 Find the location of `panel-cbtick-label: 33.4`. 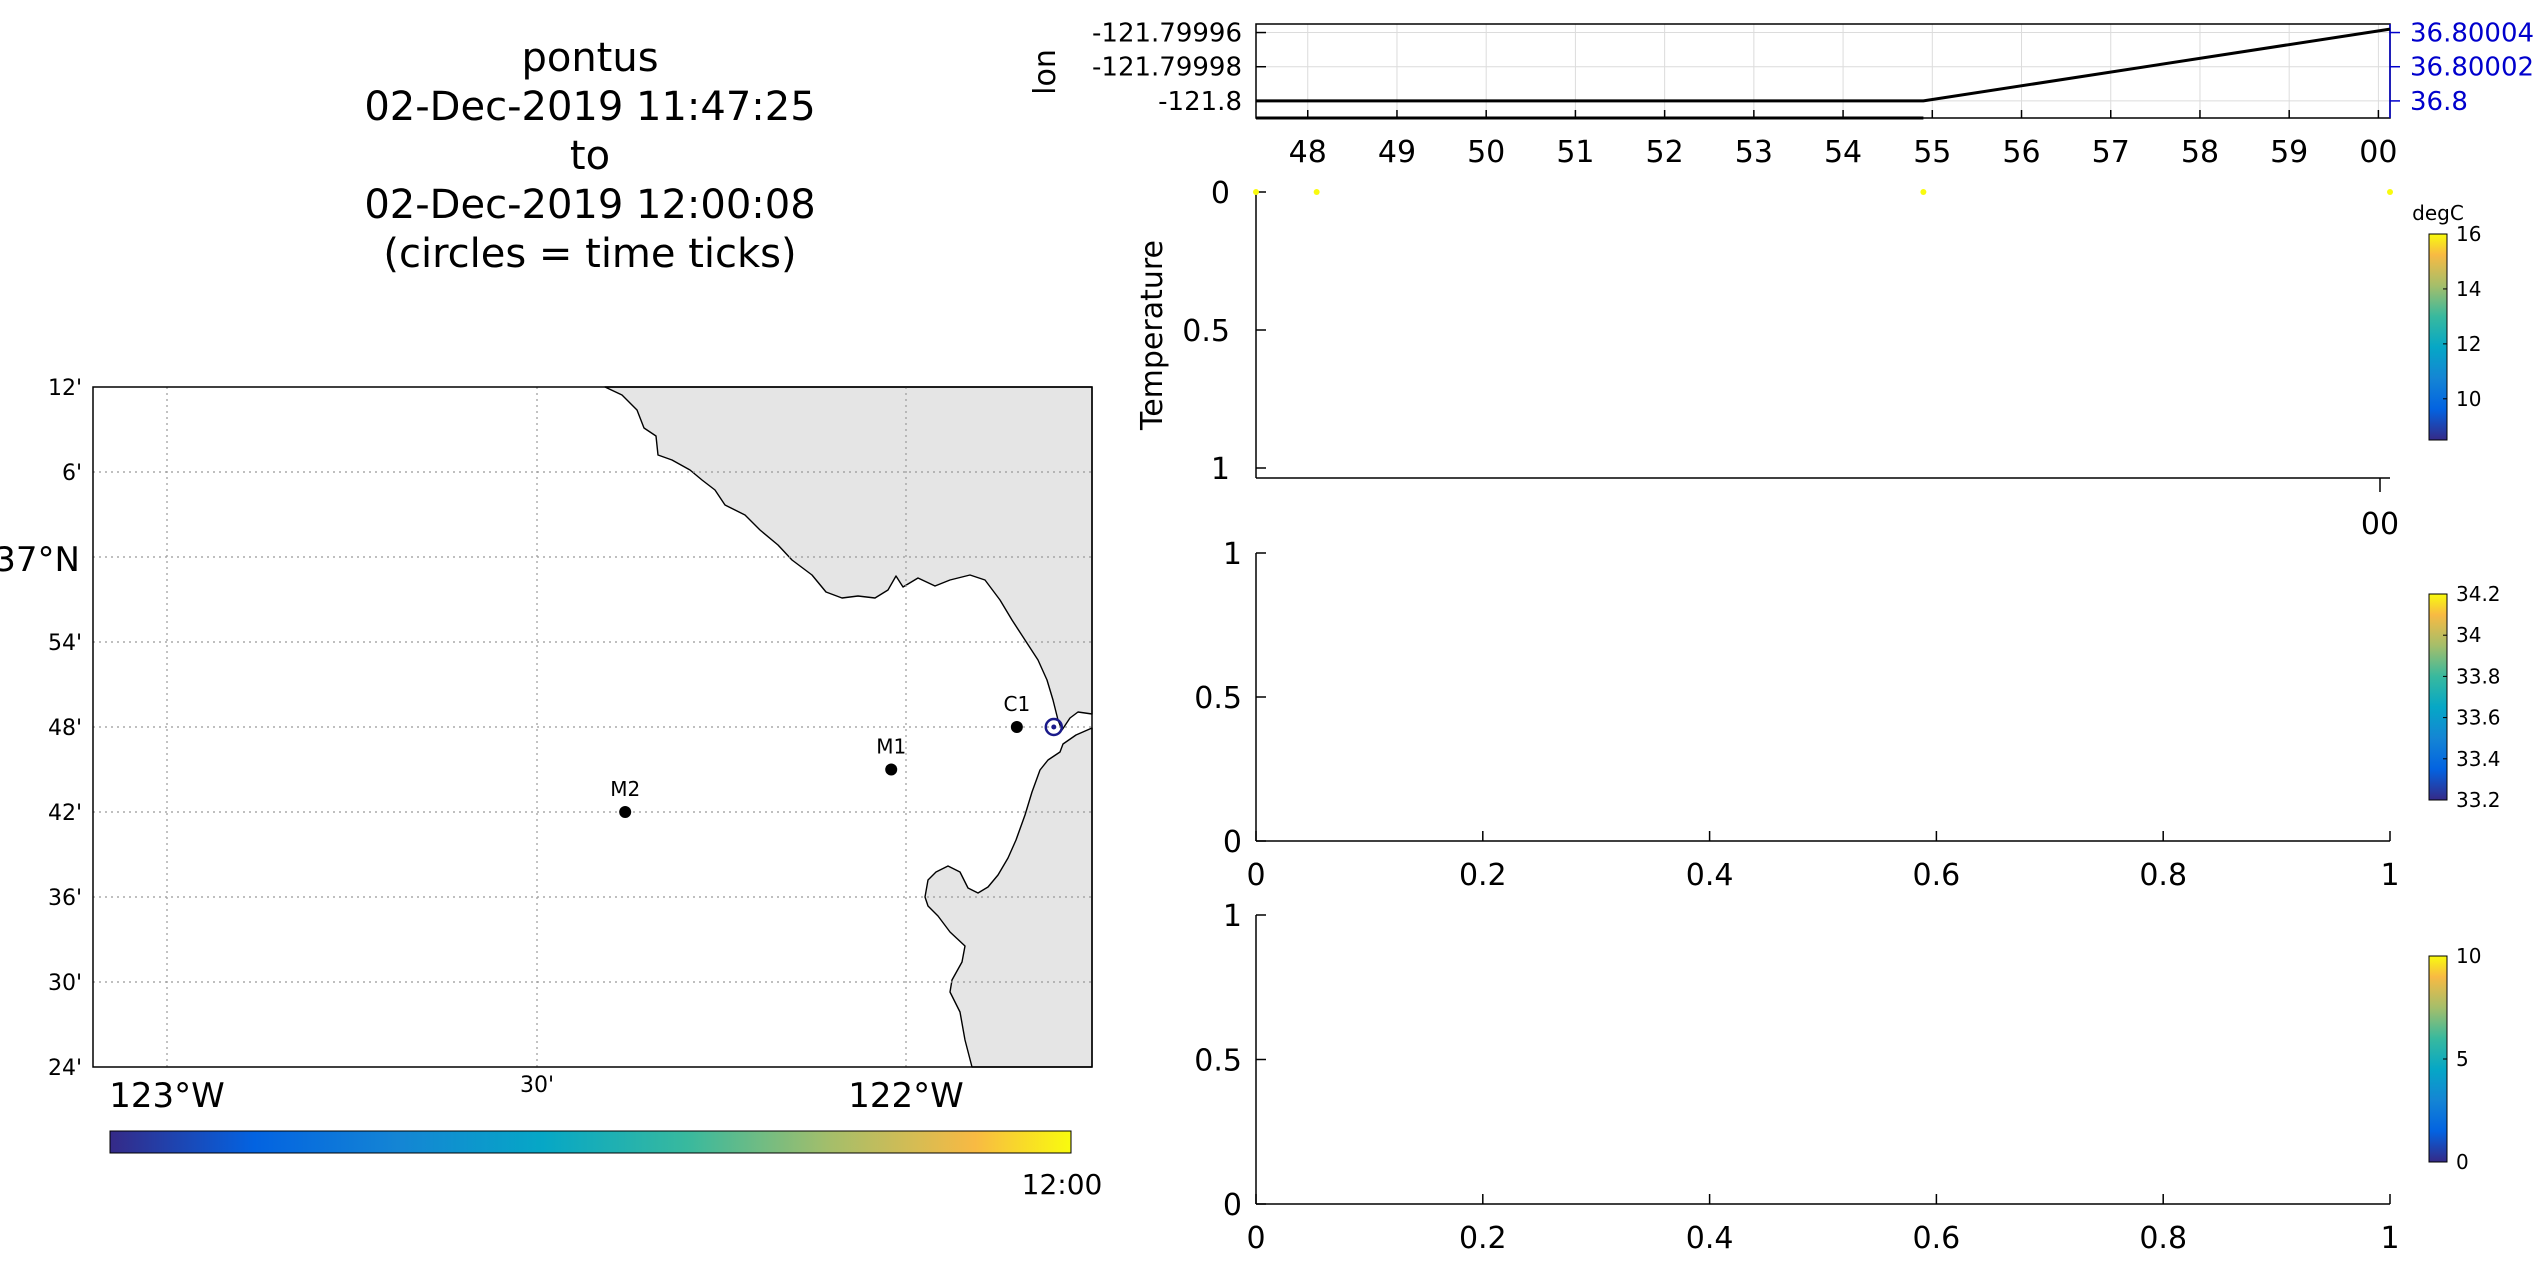

panel-cbtick-label: 33.4 is located at coordinates (2478, 759).